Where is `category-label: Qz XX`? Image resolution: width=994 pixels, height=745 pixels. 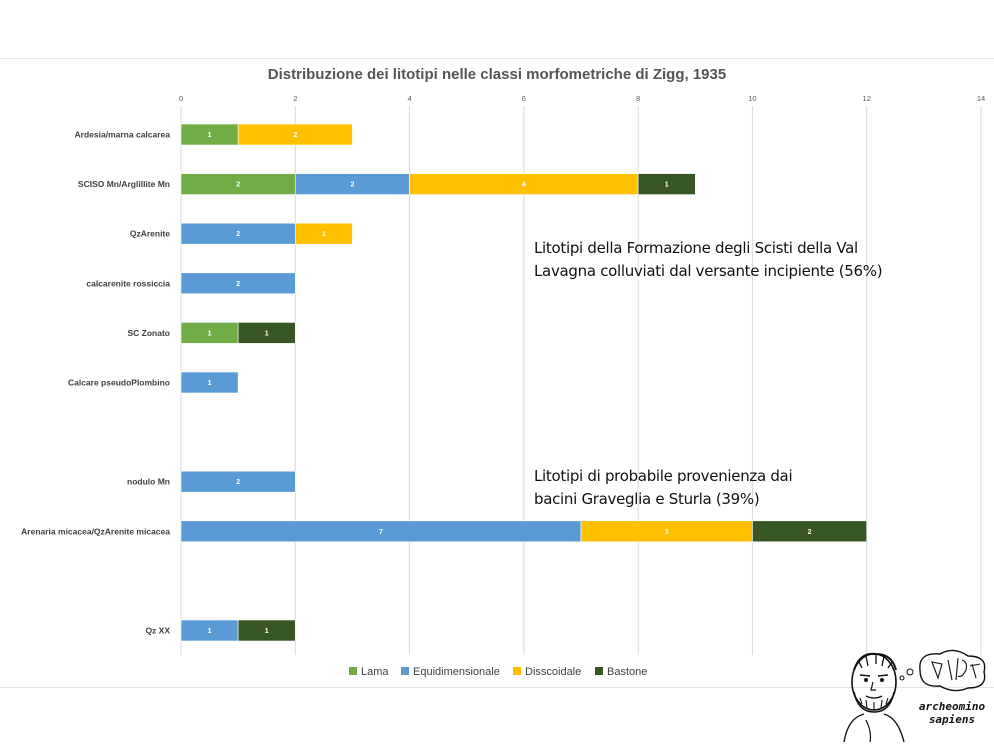 category-label: Qz XX is located at coordinates (157, 631).